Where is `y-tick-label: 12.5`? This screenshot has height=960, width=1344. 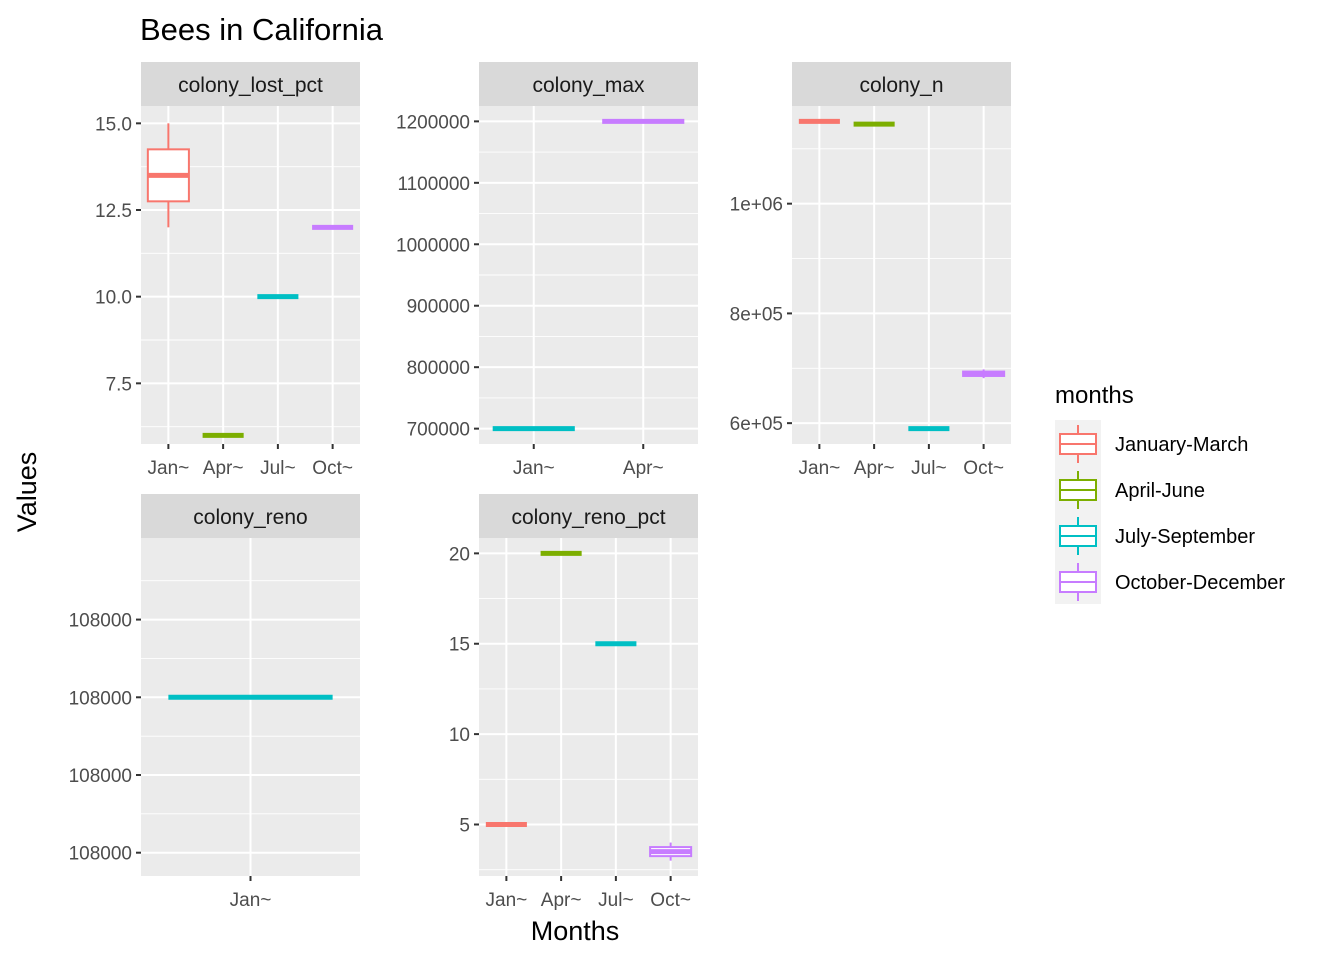
y-tick-label: 12.5 is located at coordinates (113, 211).